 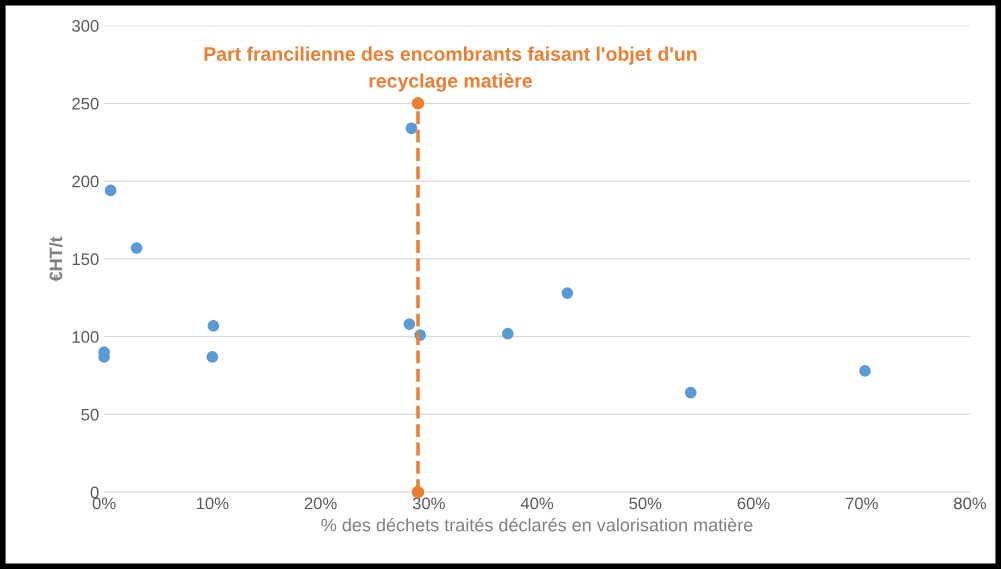 What do you see at coordinates (85, 181) in the screenshot?
I see `y-tick-label: 200` at bounding box center [85, 181].